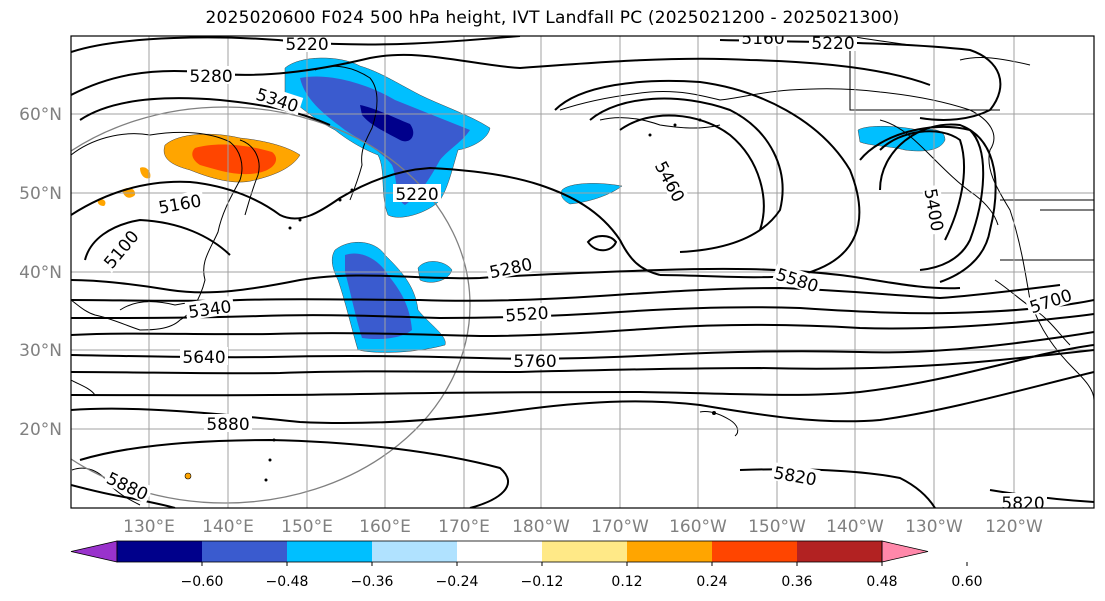 The image size is (1105, 601). Describe the element at coordinates (287, 582) in the screenshot. I see `colorbar-tick-label: −0.48` at that location.